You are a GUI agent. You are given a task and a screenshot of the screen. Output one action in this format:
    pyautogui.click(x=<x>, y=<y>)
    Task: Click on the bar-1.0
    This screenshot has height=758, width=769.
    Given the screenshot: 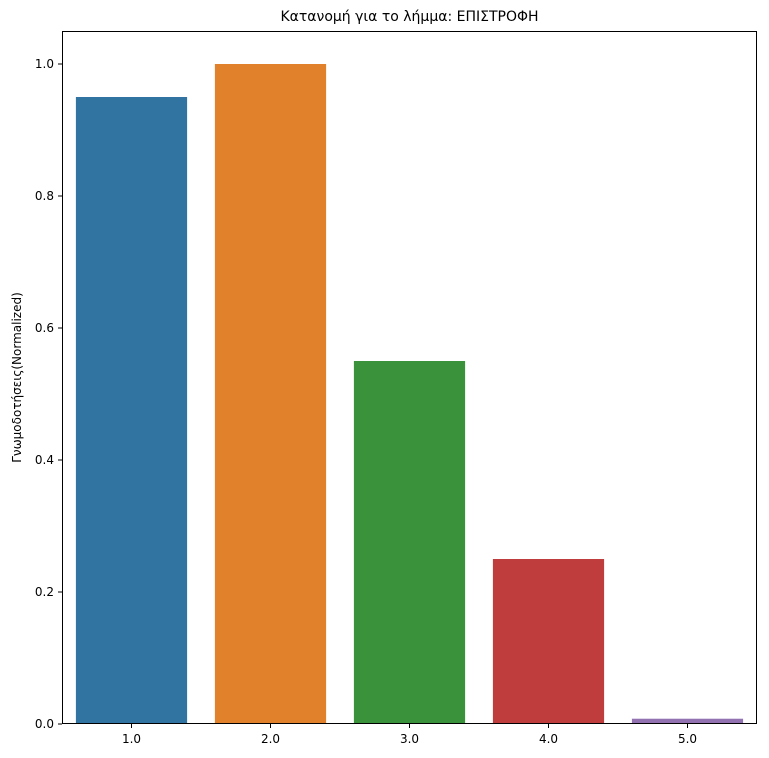 What is the action you would take?
    pyautogui.click(x=131, y=410)
    